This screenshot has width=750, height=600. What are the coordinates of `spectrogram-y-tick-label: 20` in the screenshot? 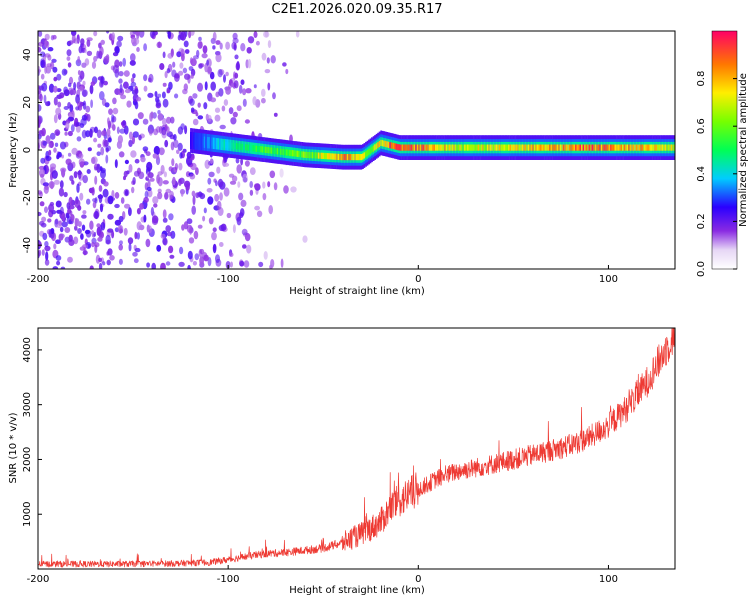 It's located at (27, 102).